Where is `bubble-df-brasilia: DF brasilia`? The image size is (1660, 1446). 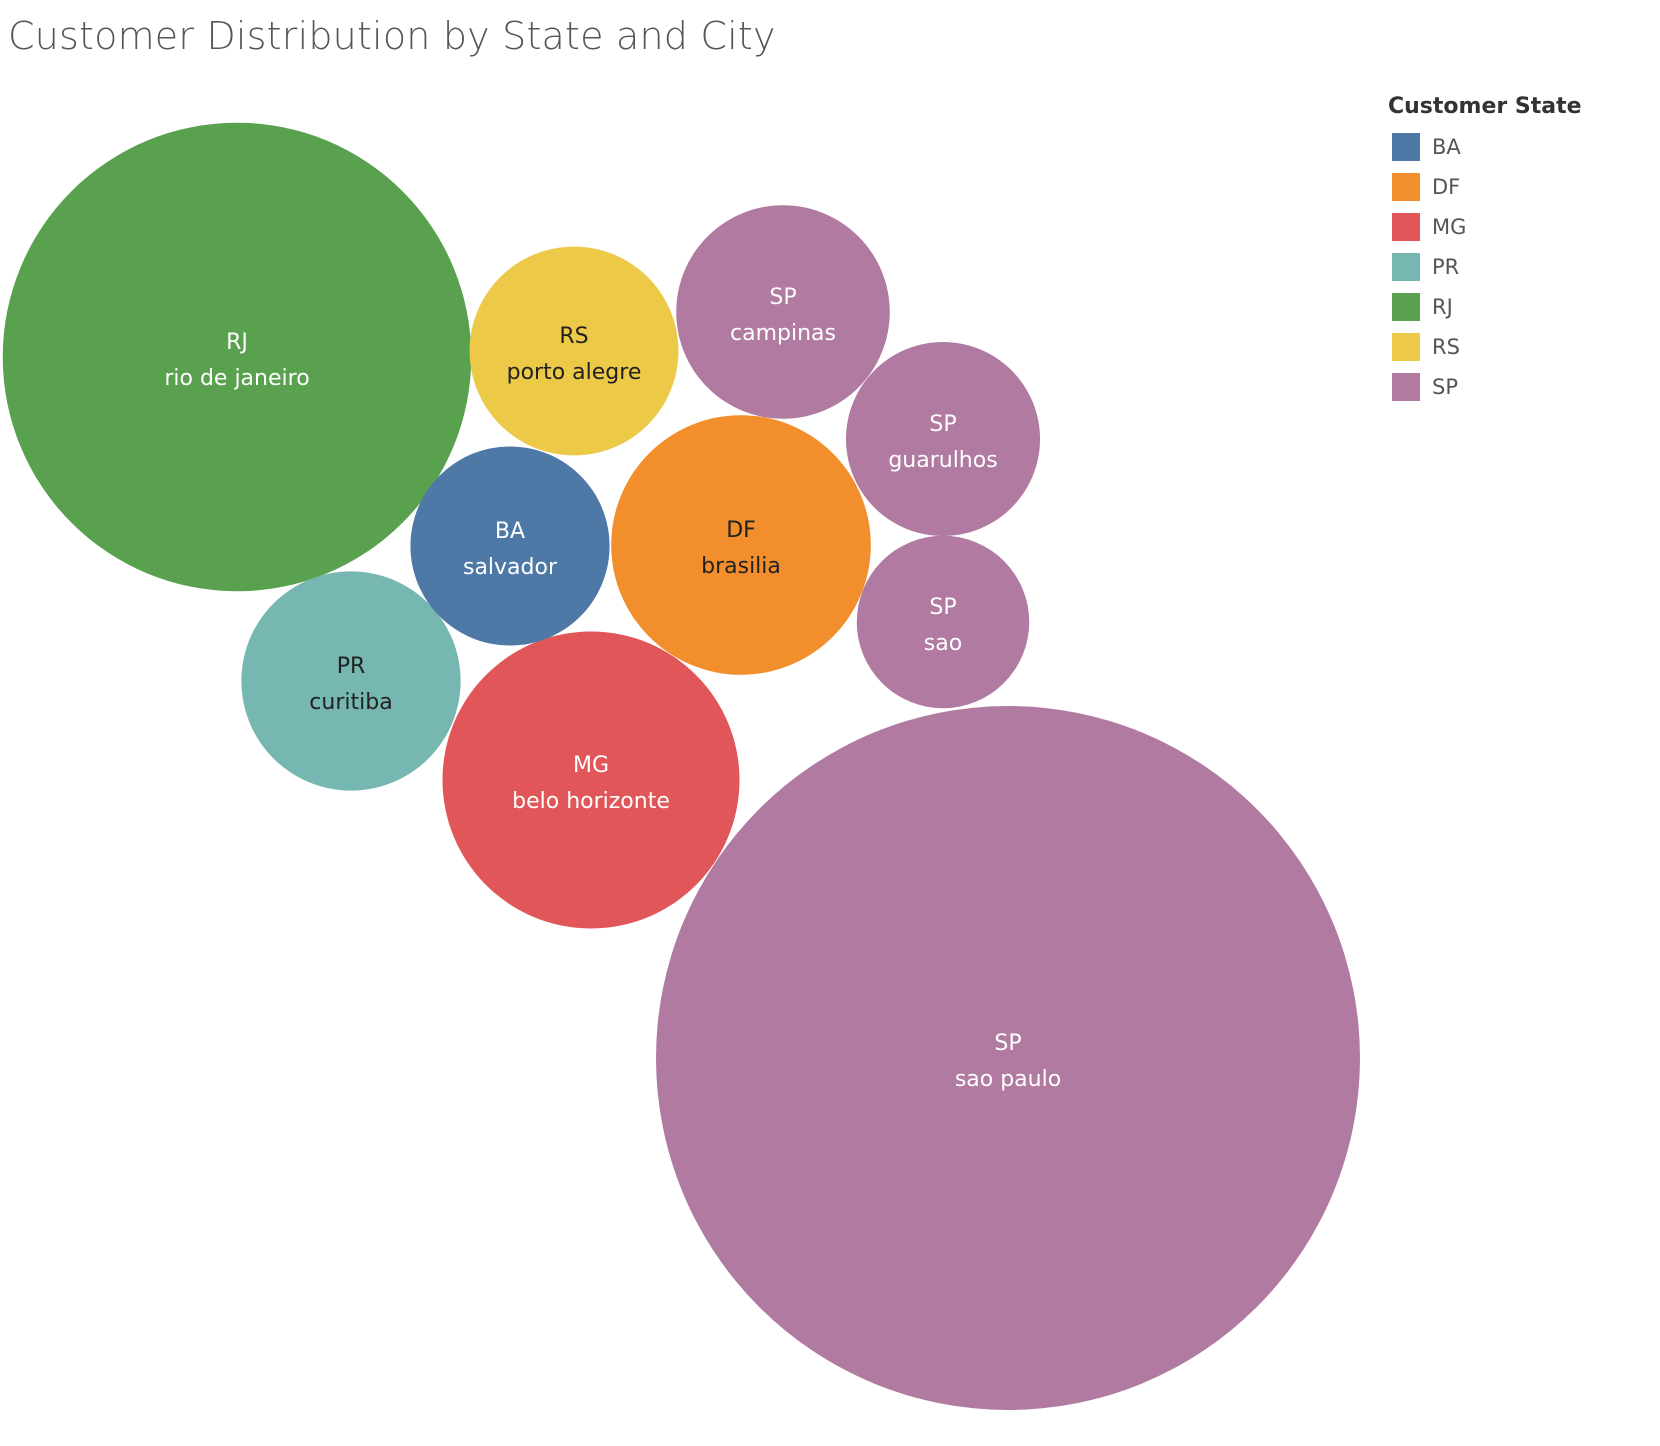
bubble-df-brasilia: DF brasilia is located at coordinates (741, 545).